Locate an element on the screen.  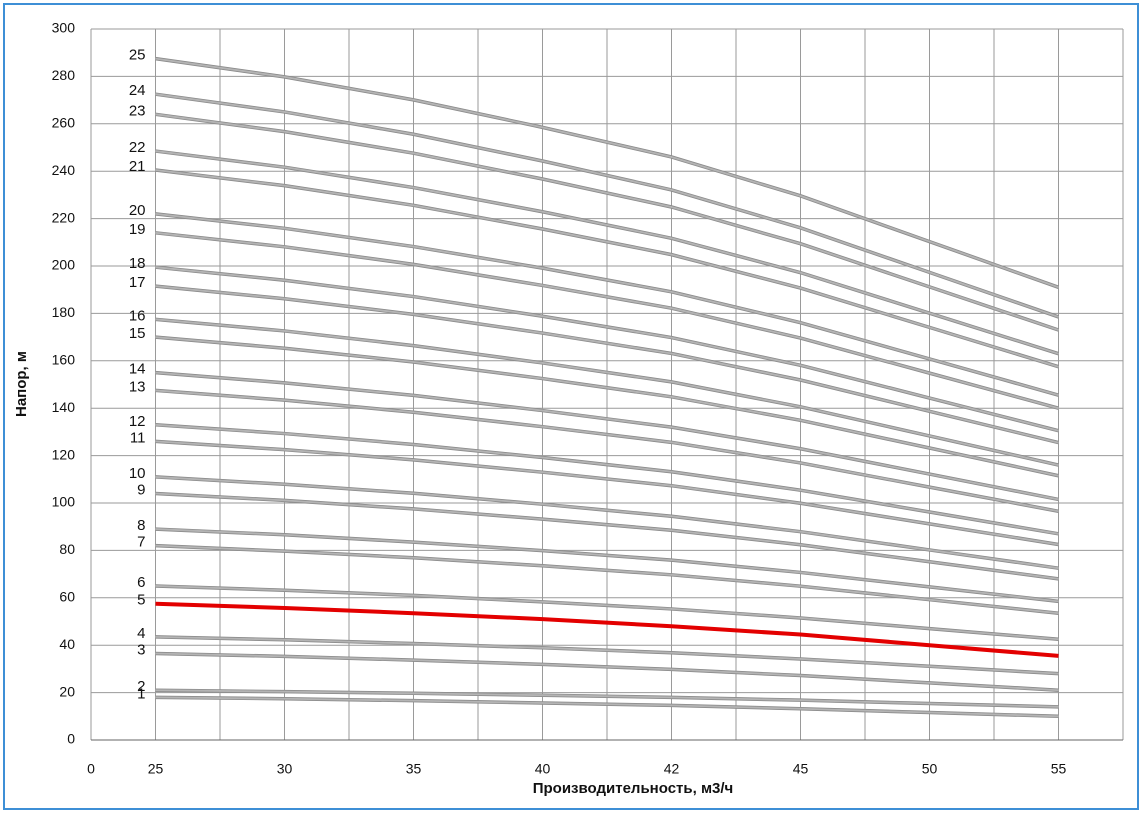
y-axis-title: Напор, м is located at coordinates (21, 384).